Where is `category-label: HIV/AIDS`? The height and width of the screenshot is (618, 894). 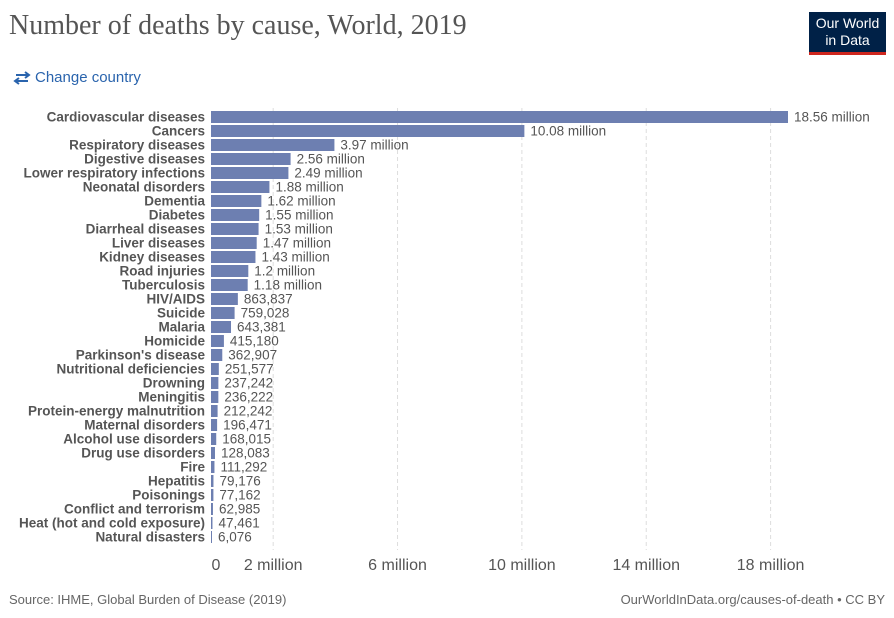 category-label: HIV/AIDS is located at coordinates (175, 299).